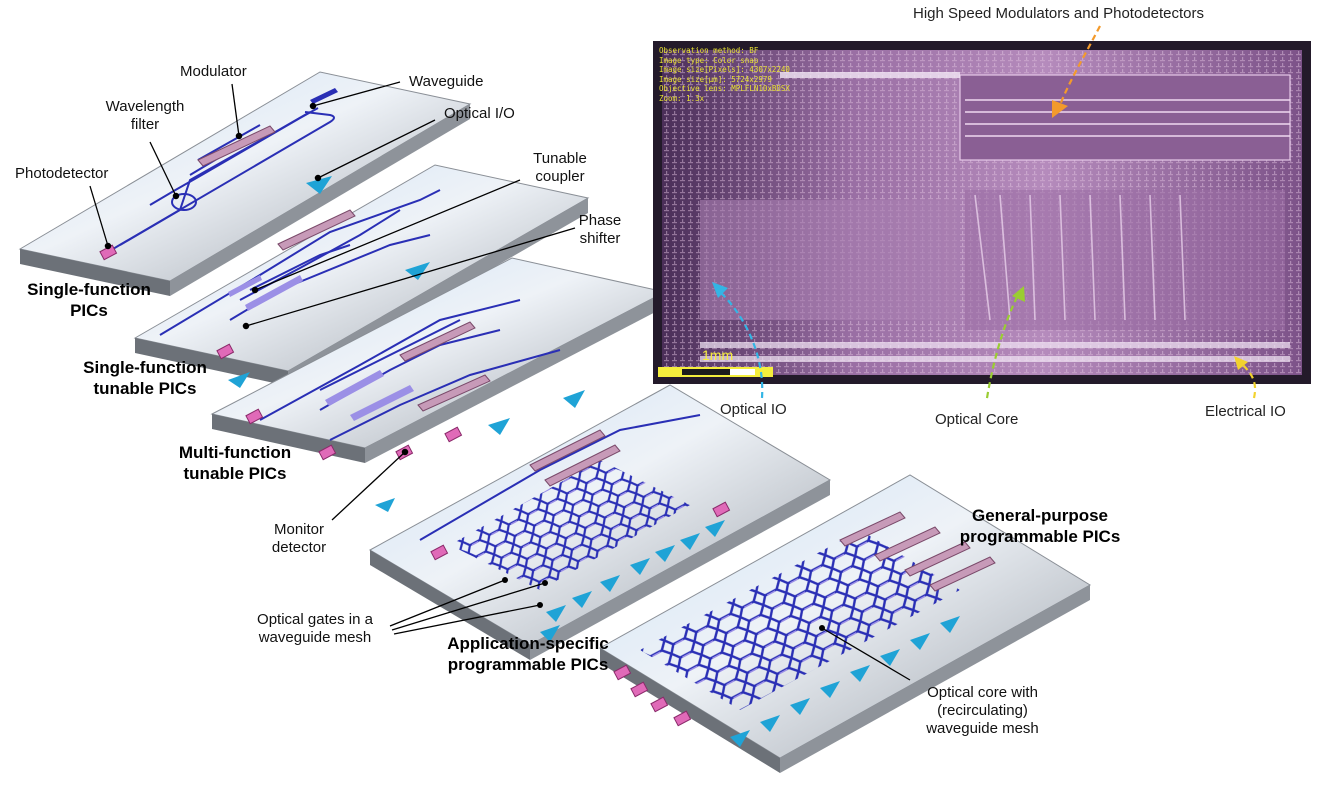 The width and height of the screenshot is (1322, 795). I want to click on category-general-purpose: General-purpose programmable PICs, so click(1040, 526).